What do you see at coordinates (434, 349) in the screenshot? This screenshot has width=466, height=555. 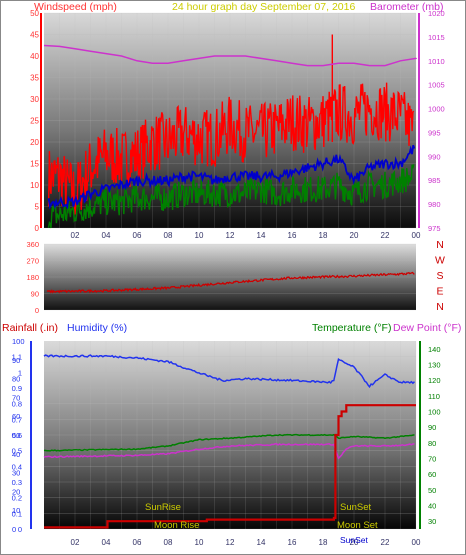 I see `temperature-tick-label: 140` at bounding box center [434, 349].